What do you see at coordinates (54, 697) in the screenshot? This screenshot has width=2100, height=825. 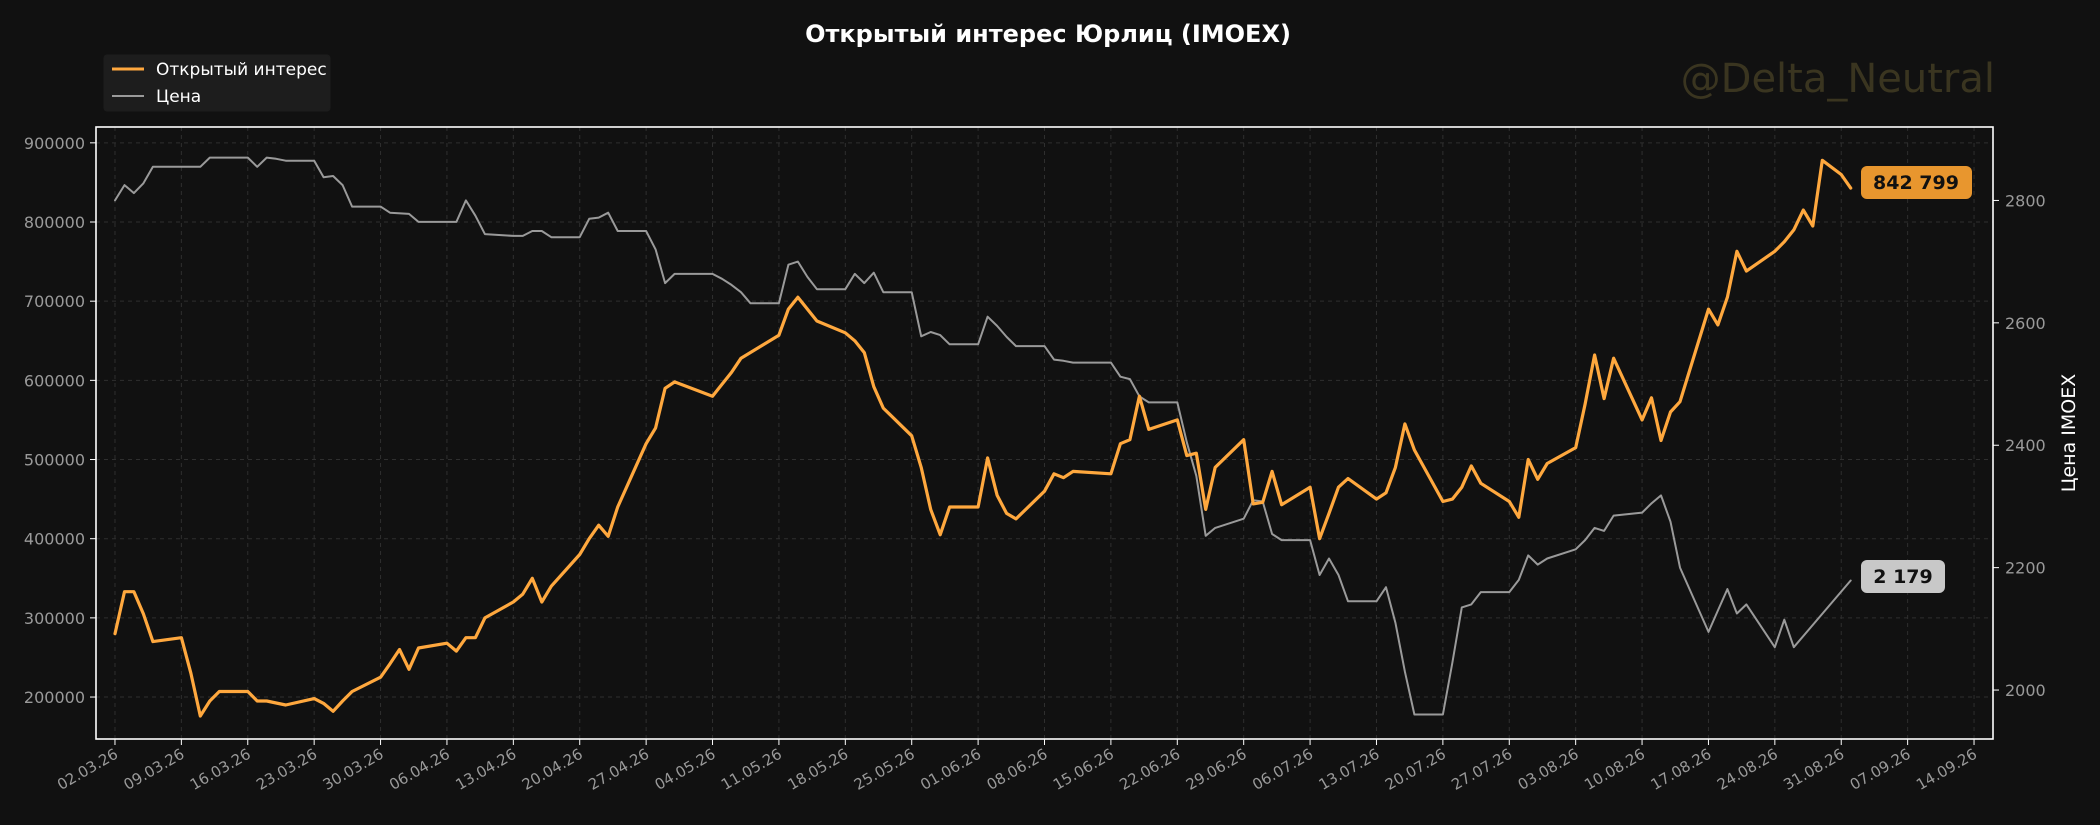 I see `y-tick-label: 200000` at bounding box center [54, 697].